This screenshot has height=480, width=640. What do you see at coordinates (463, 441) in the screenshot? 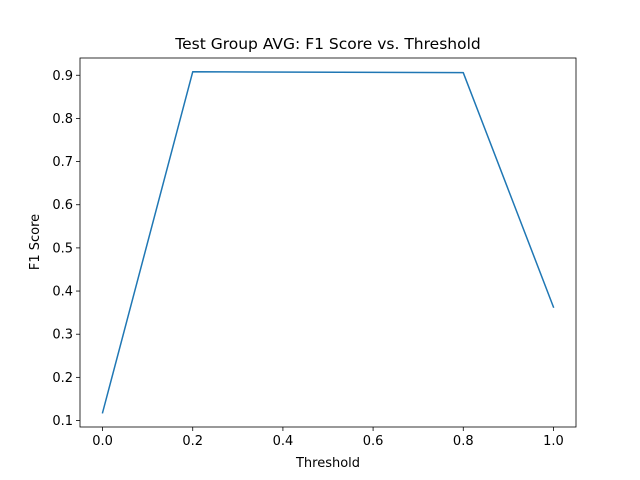
I see `x-tick-label: 0.8` at bounding box center [463, 441].